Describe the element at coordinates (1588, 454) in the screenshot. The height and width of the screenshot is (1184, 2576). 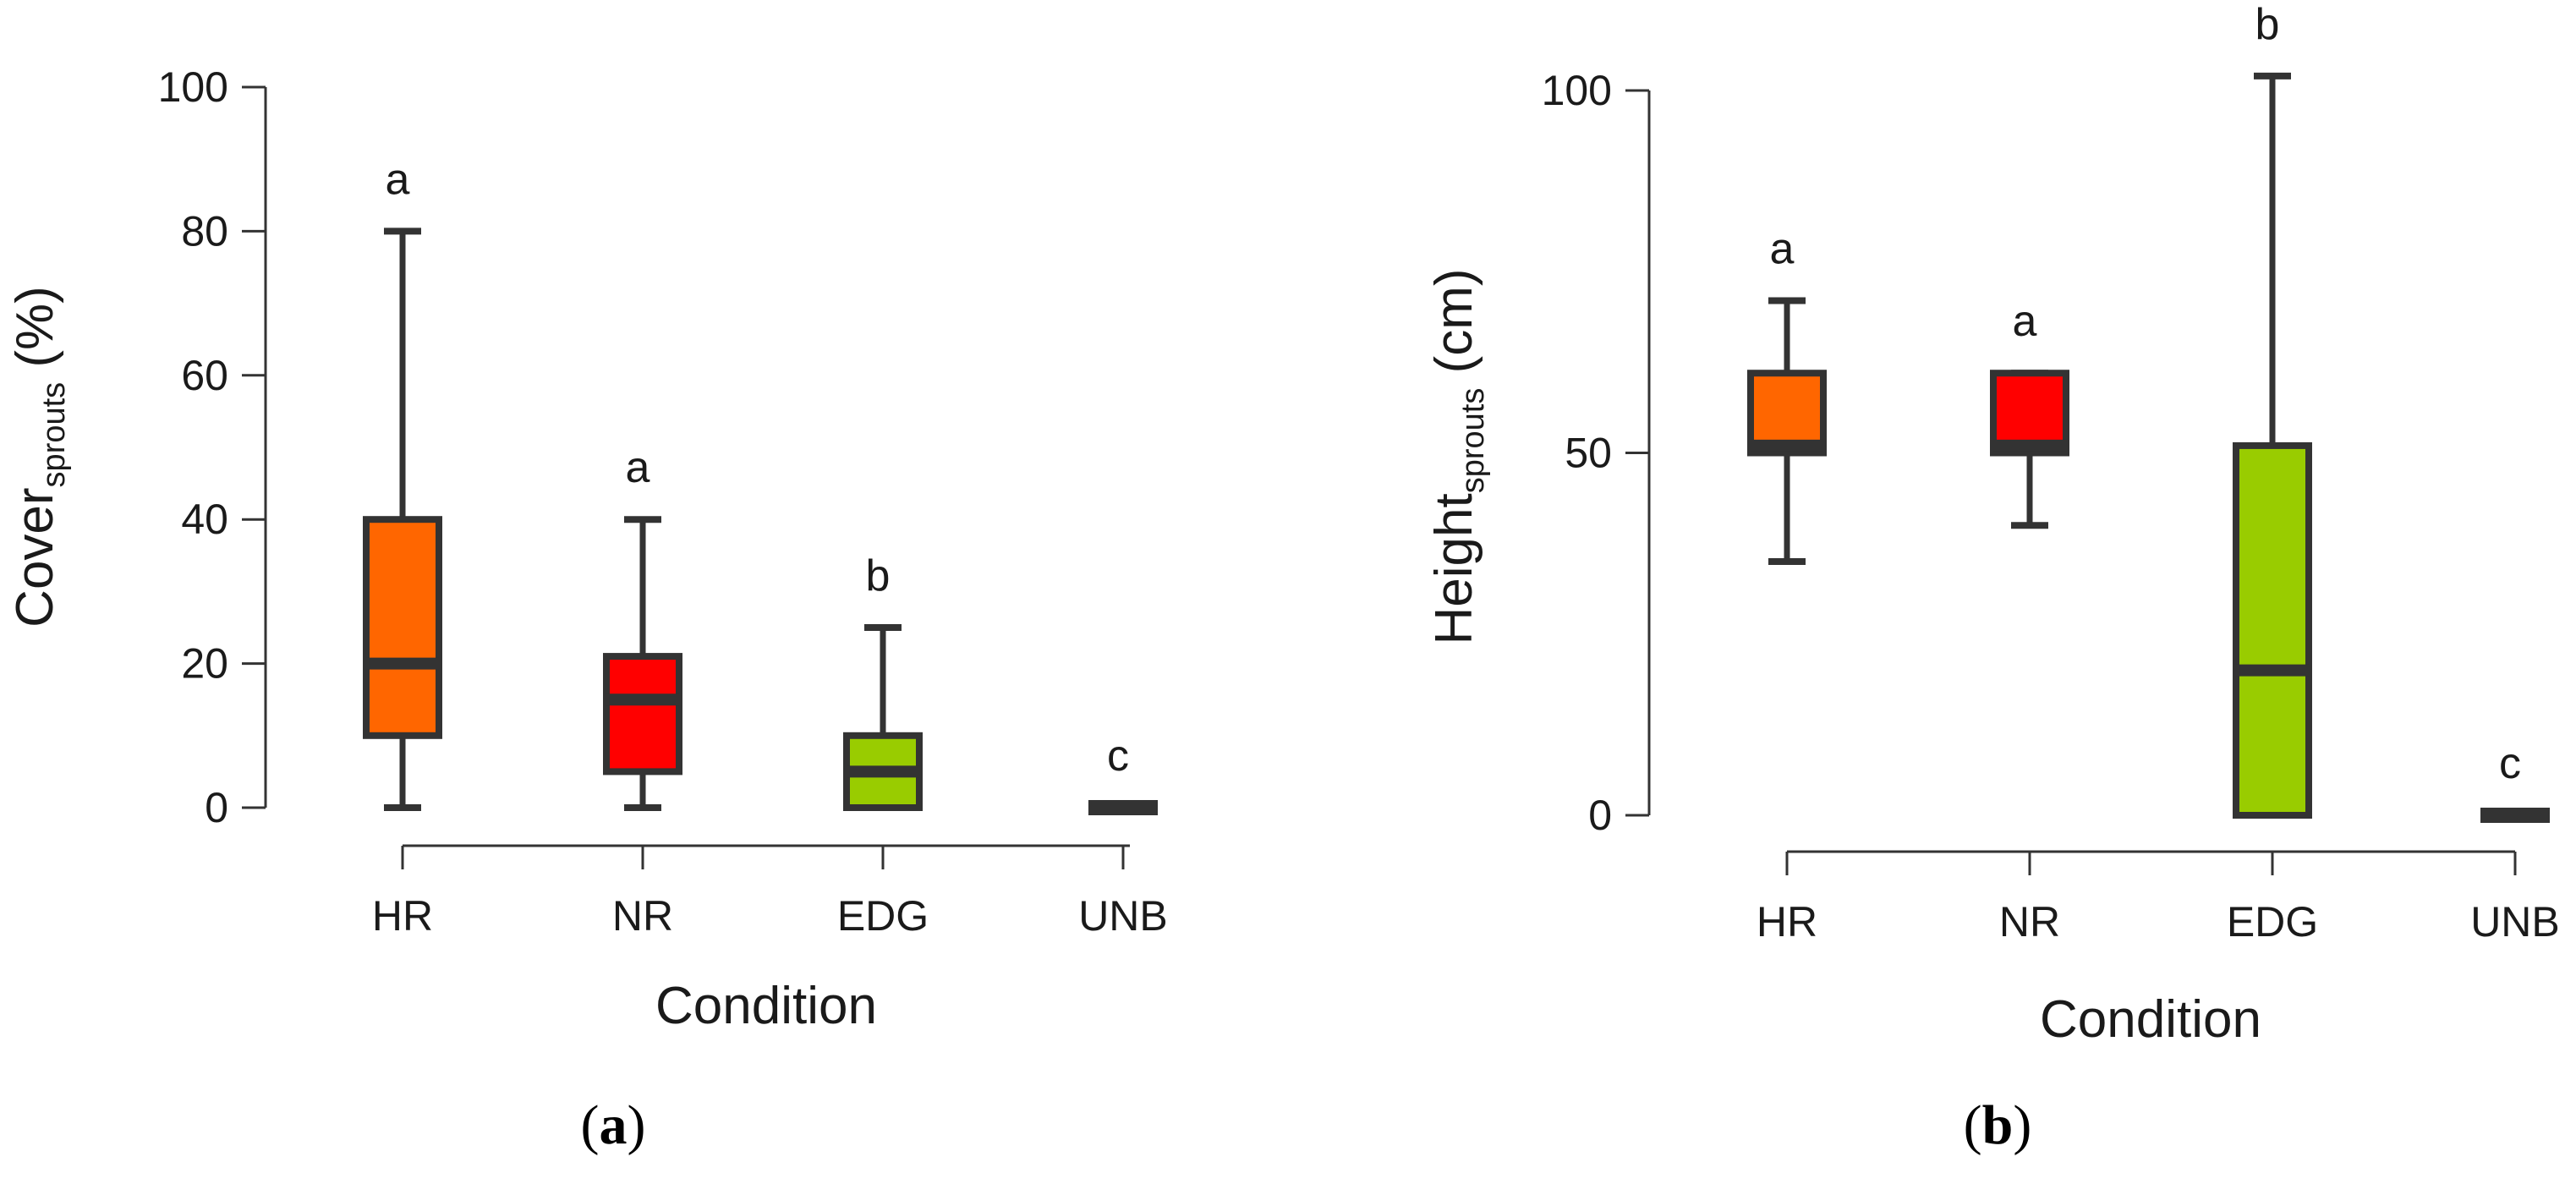
I see `y-tick-label: 50` at that location.